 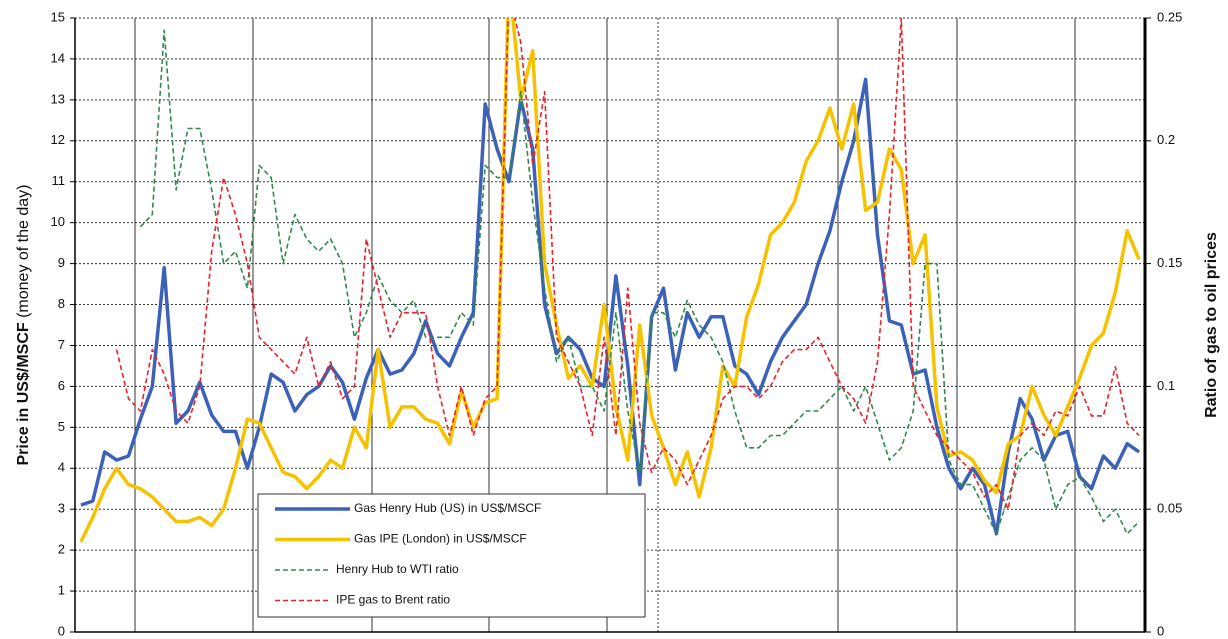 What do you see at coordinates (61, 630) in the screenshot?
I see `y-tick-label: 0` at bounding box center [61, 630].